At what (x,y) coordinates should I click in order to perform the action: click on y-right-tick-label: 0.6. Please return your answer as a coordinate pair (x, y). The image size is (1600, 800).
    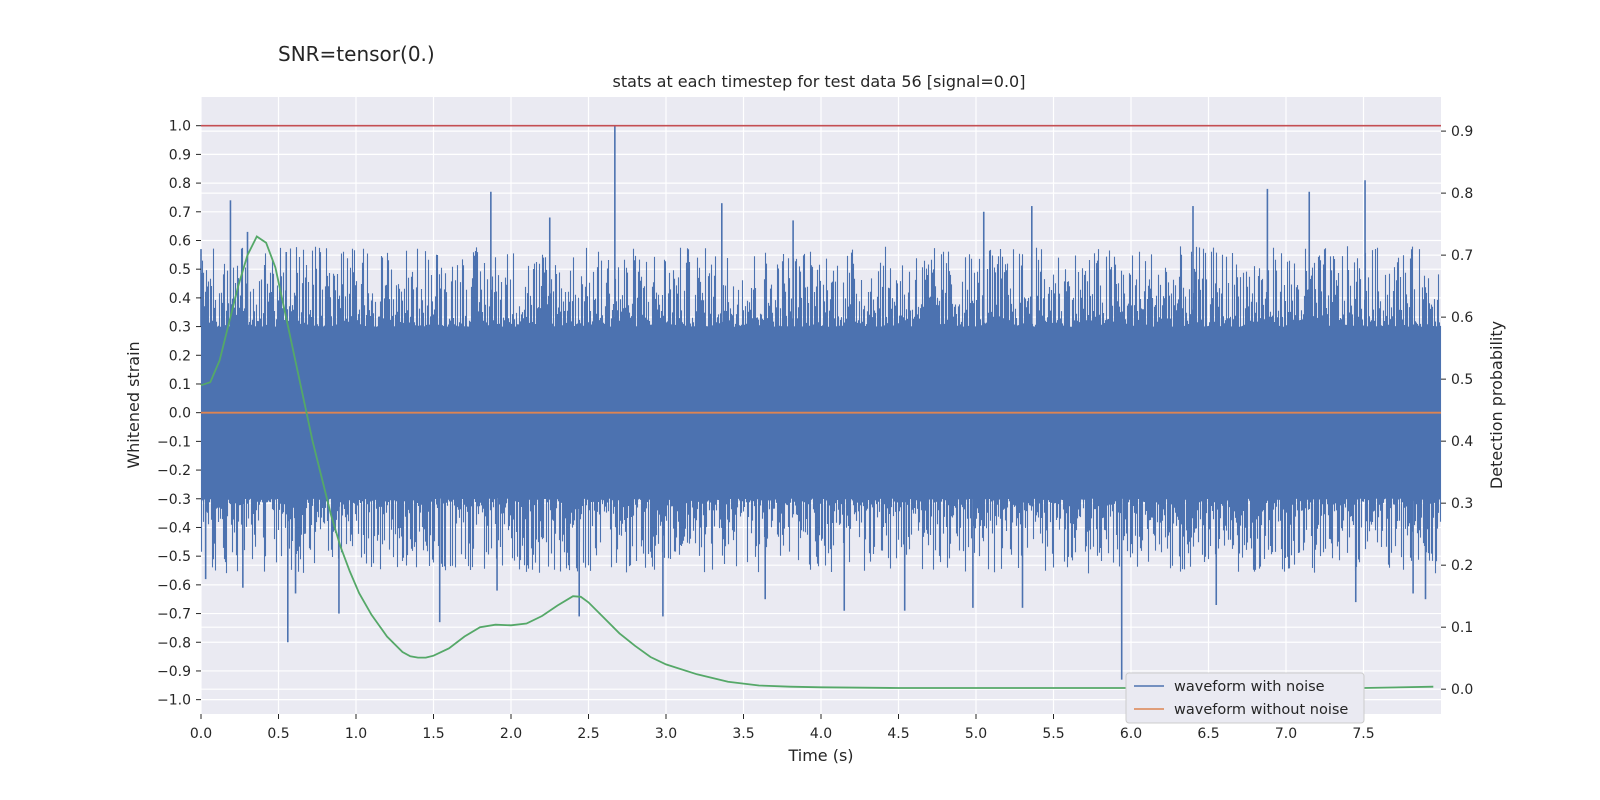
    Looking at the image, I should click on (1462, 318).